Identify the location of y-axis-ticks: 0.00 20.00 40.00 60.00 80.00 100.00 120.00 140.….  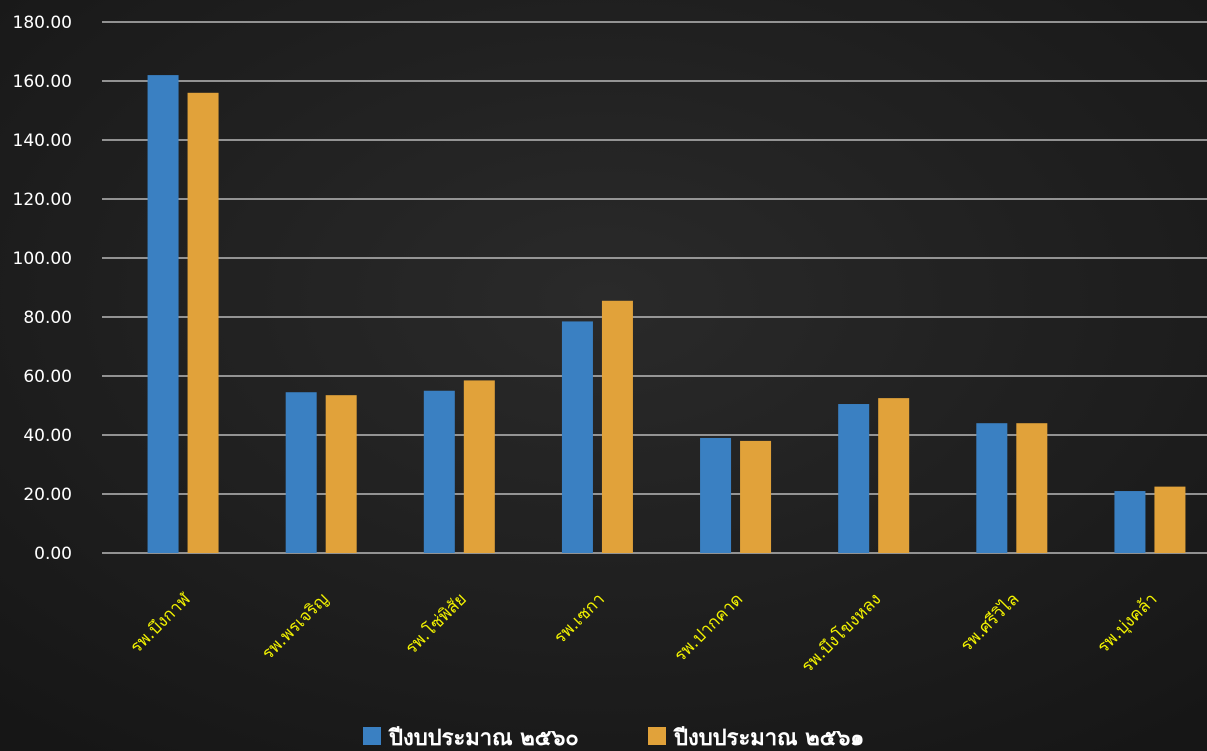
(42, 288).